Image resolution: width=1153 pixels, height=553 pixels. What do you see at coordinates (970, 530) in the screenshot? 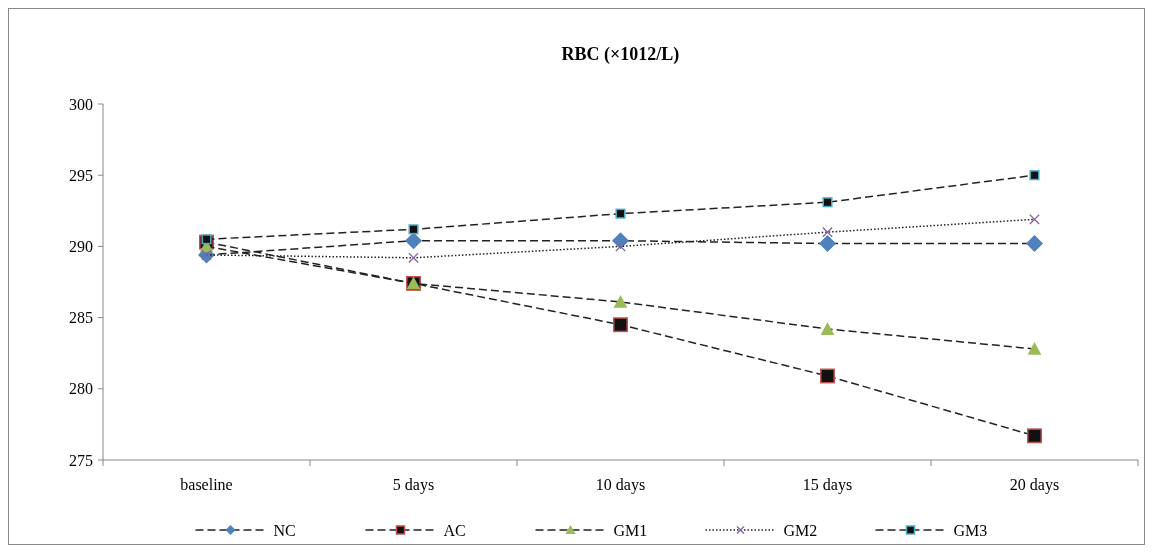
I see `legend-label: GM3` at bounding box center [970, 530].